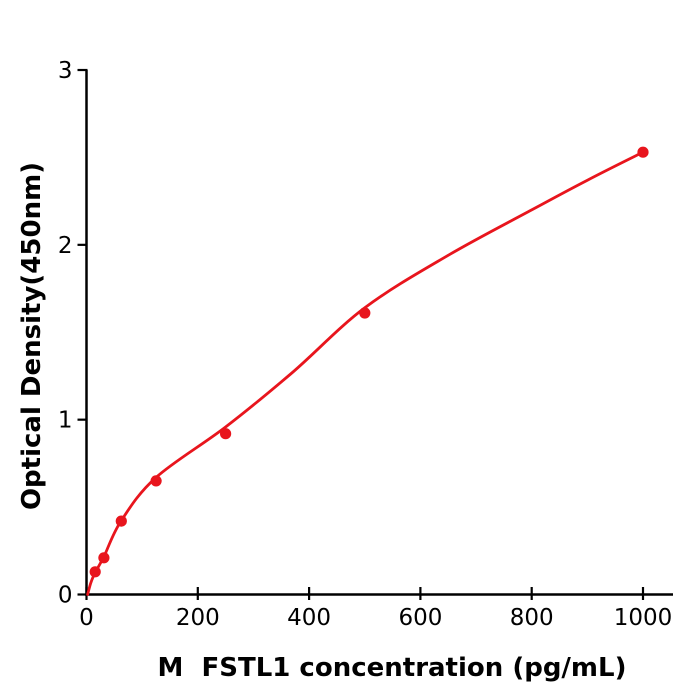 The height and width of the screenshot is (700, 700). I want to click on x-axis-title: M FSTL1 concentration (pg/mL), so click(392, 668).